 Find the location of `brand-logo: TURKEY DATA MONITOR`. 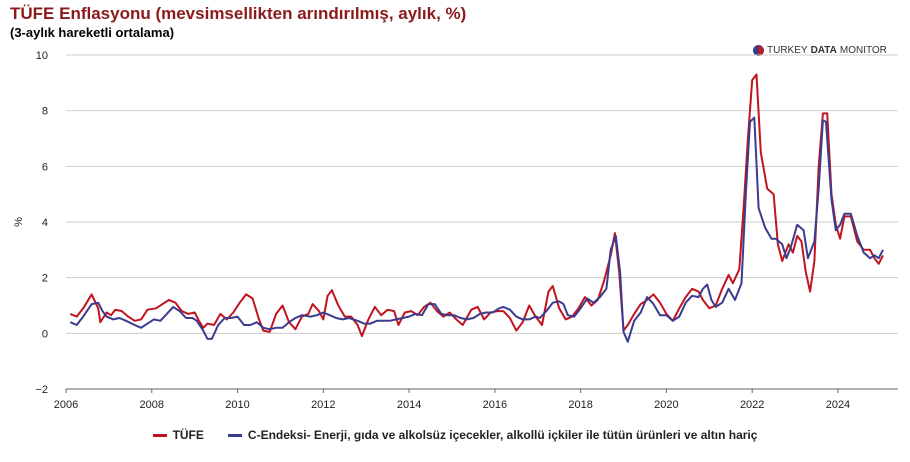

brand-logo: TURKEY DATA MONITOR is located at coordinates (820, 50).